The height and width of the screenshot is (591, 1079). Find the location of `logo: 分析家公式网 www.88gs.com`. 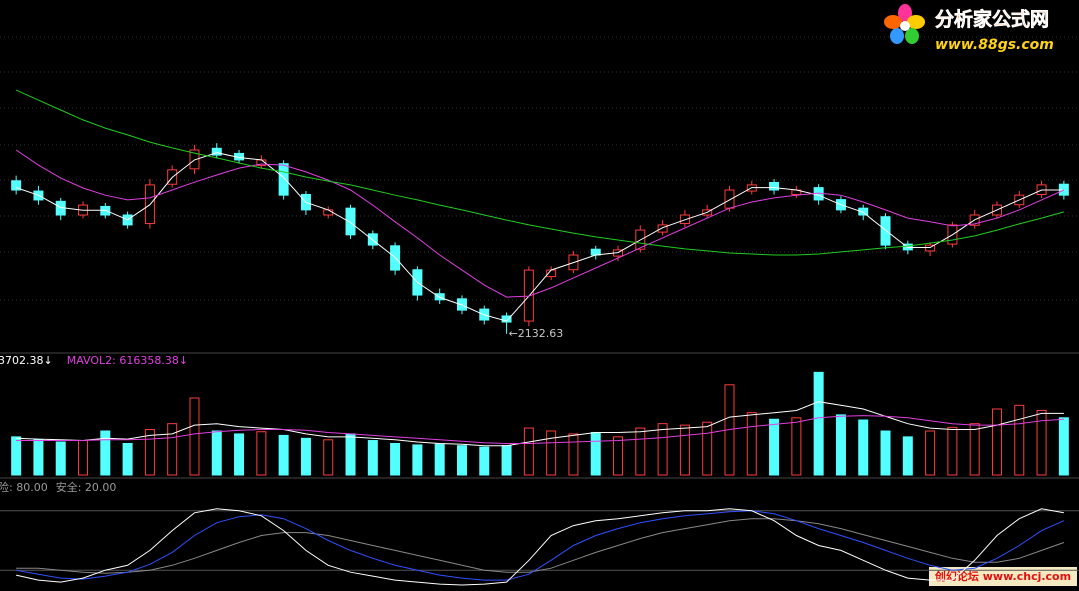

logo: 分析家公式网 www.88gs.com is located at coordinates (969, 28).